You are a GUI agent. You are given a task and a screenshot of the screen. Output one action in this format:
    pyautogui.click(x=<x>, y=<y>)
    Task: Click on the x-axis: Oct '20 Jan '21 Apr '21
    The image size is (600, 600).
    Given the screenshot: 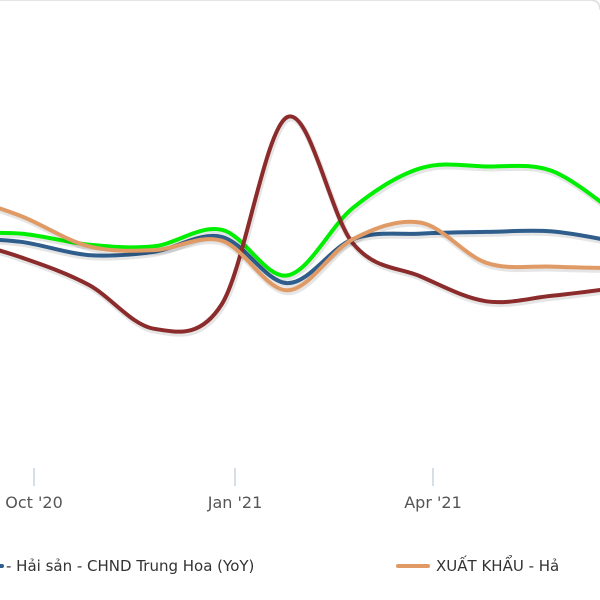 What is the action you would take?
    pyautogui.click(x=233, y=490)
    